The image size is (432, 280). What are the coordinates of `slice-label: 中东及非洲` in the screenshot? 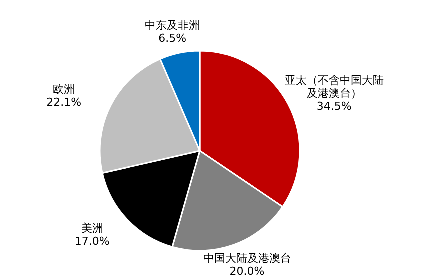 It's located at (173, 25).